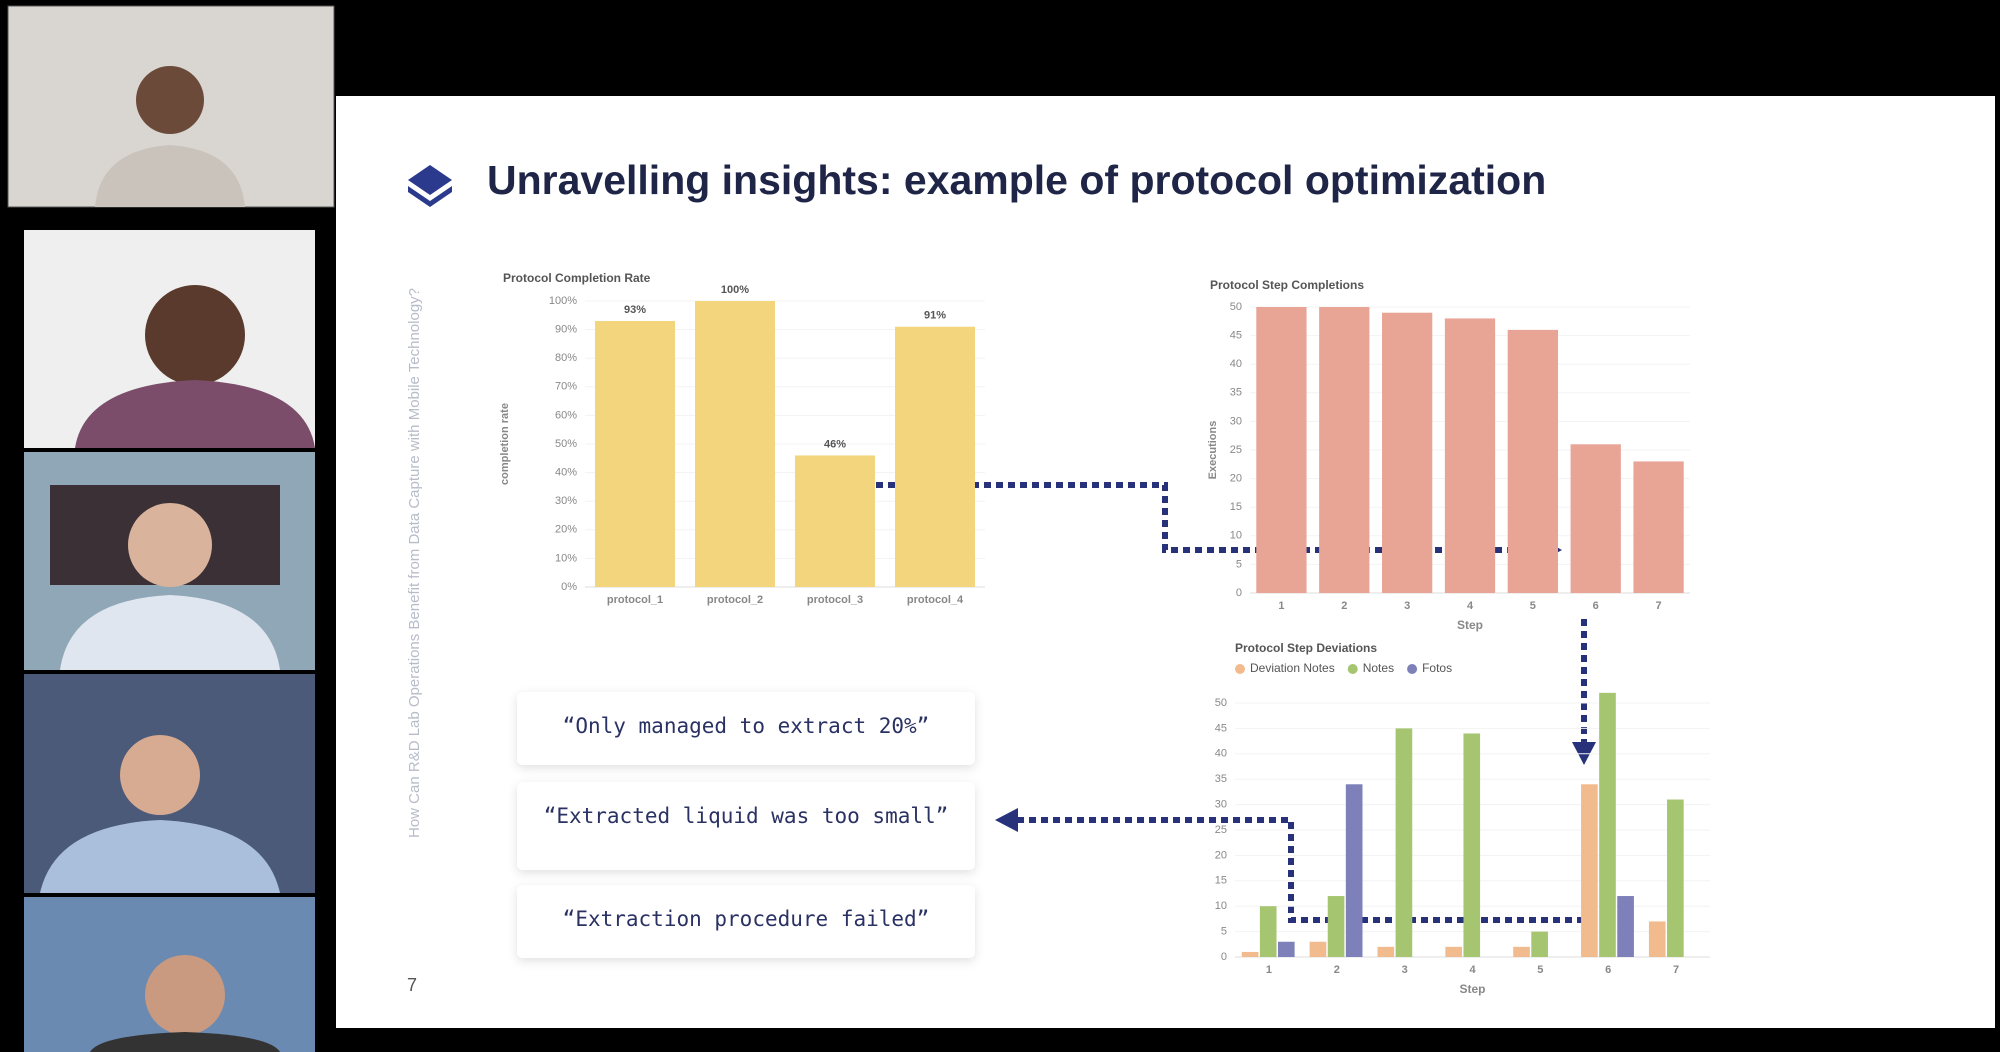  I want to click on y-tick-label: 10%, so click(566, 558).